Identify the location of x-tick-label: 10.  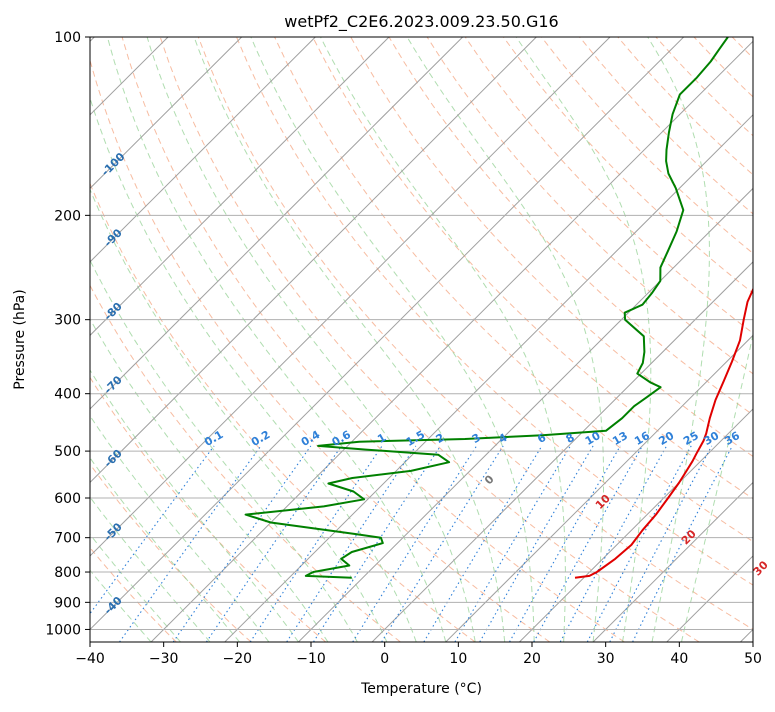
(458, 659).